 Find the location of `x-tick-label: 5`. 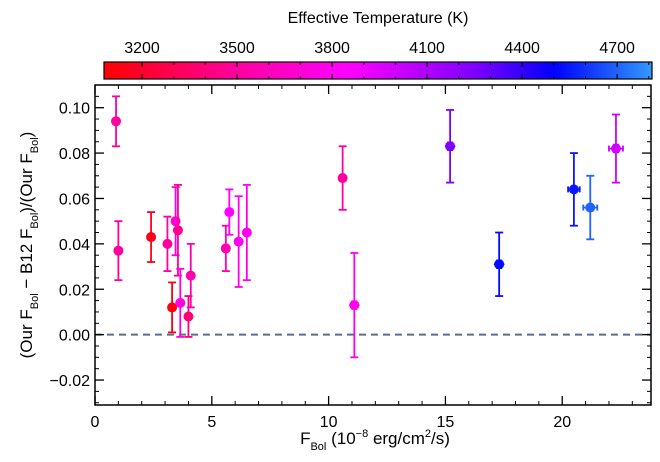

x-tick-label: 5 is located at coordinates (211, 422).